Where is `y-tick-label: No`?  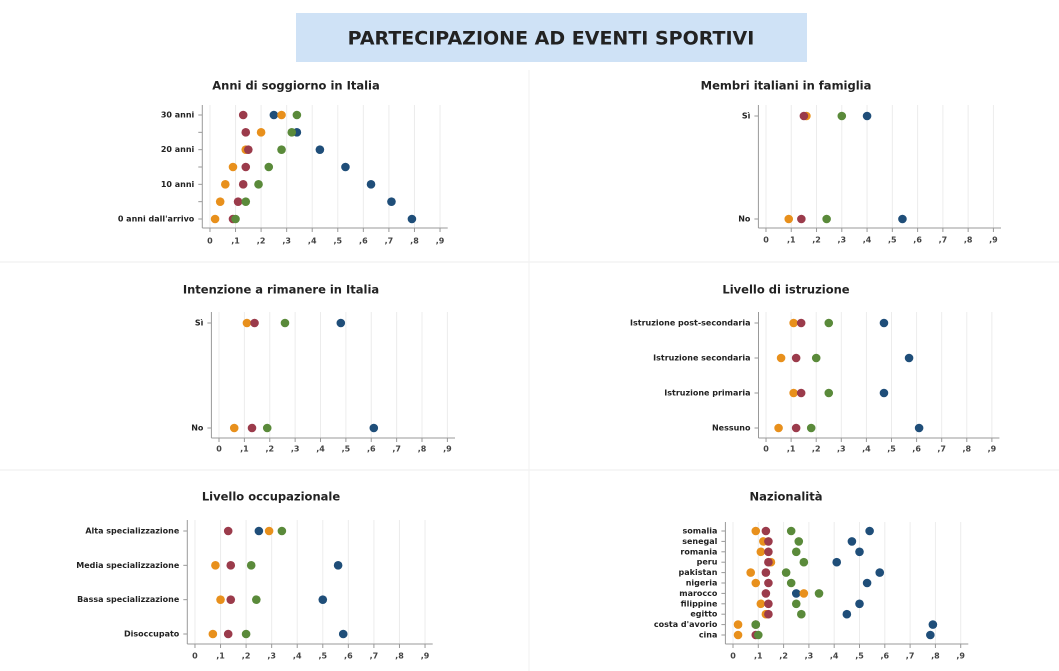 y-tick-label: No is located at coordinates (197, 428).